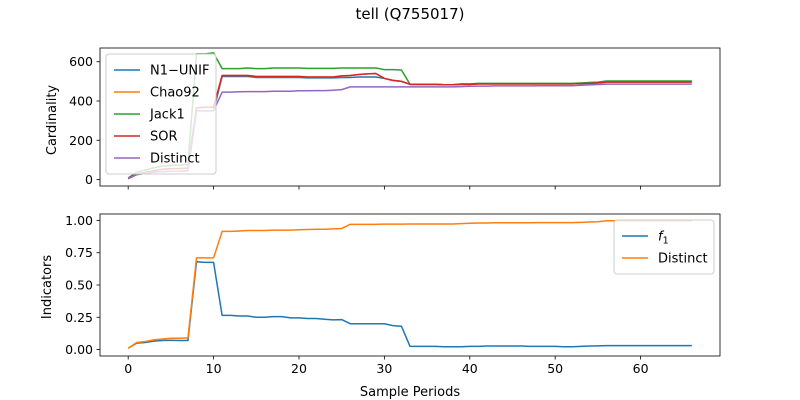 The width and height of the screenshot is (800, 400). What do you see at coordinates (79, 349) in the screenshot?
I see `y-tick-label: 0.00` at bounding box center [79, 349].